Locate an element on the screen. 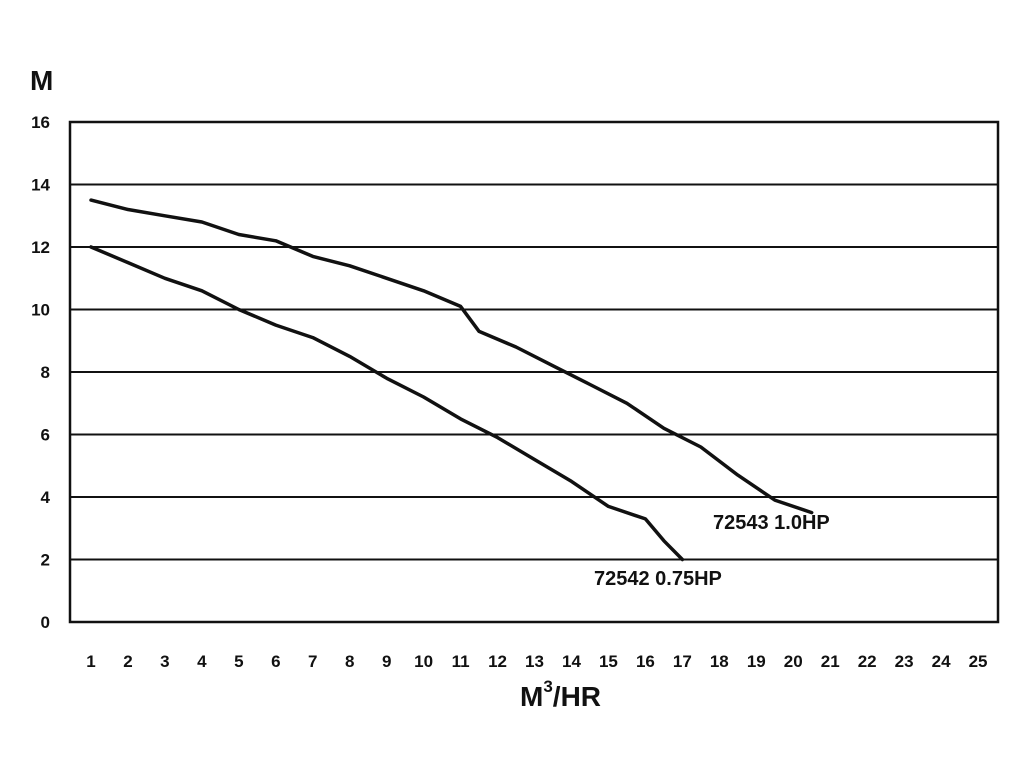 The height and width of the screenshot is (768, 1024). y-tick-label: 4 is located at coordinates (46, 497).